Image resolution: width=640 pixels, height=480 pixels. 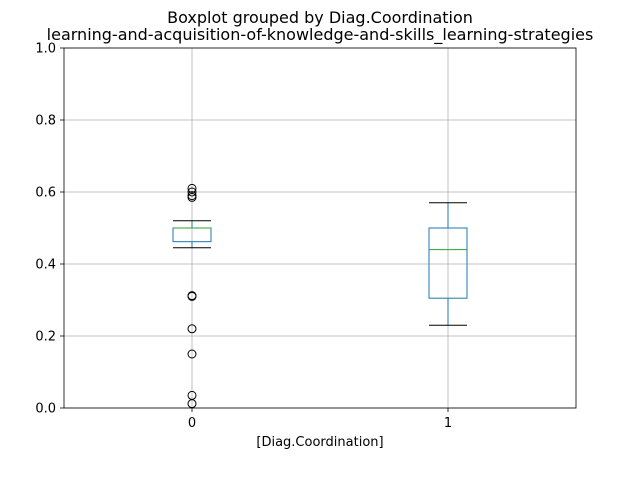 What do you see at coordinates (192, 423) in the screenshot?
I see `x-tick-label: 0` at bounding box center [192, 423].